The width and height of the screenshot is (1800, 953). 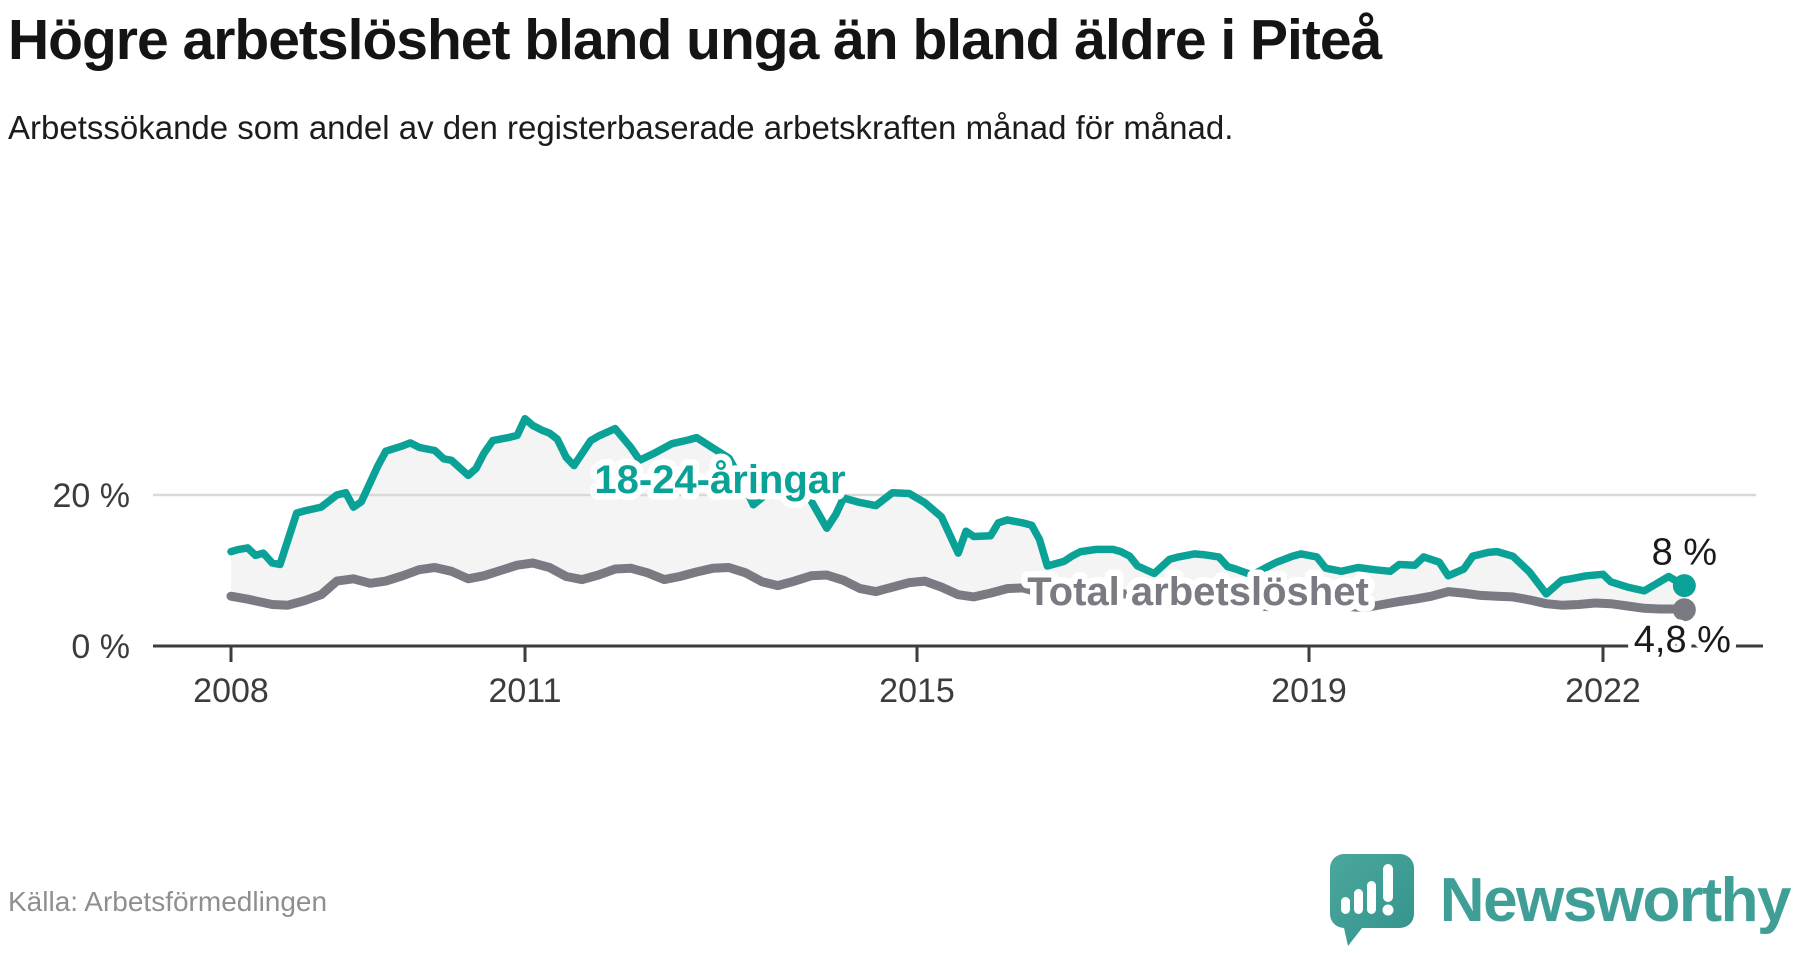 What do you see at coordinates (917, 691) in the screenshot?
I see `x-tick-label: 2015` at bounding box center [917, 691].